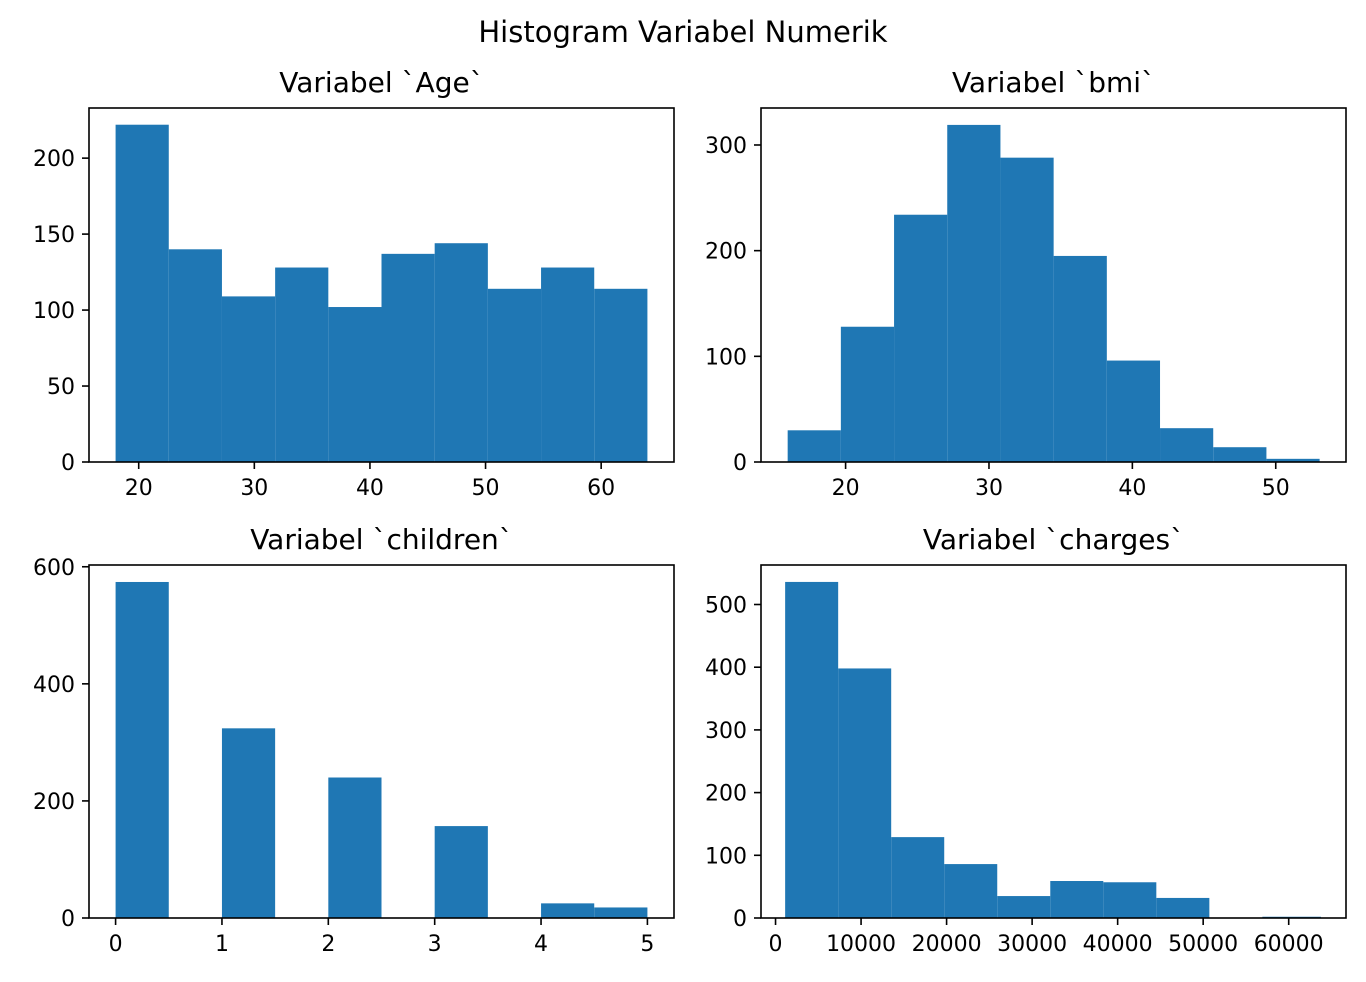 The image size is (1366, 982). I want to click on age-x-tick-label: 40, so click(370, 488).